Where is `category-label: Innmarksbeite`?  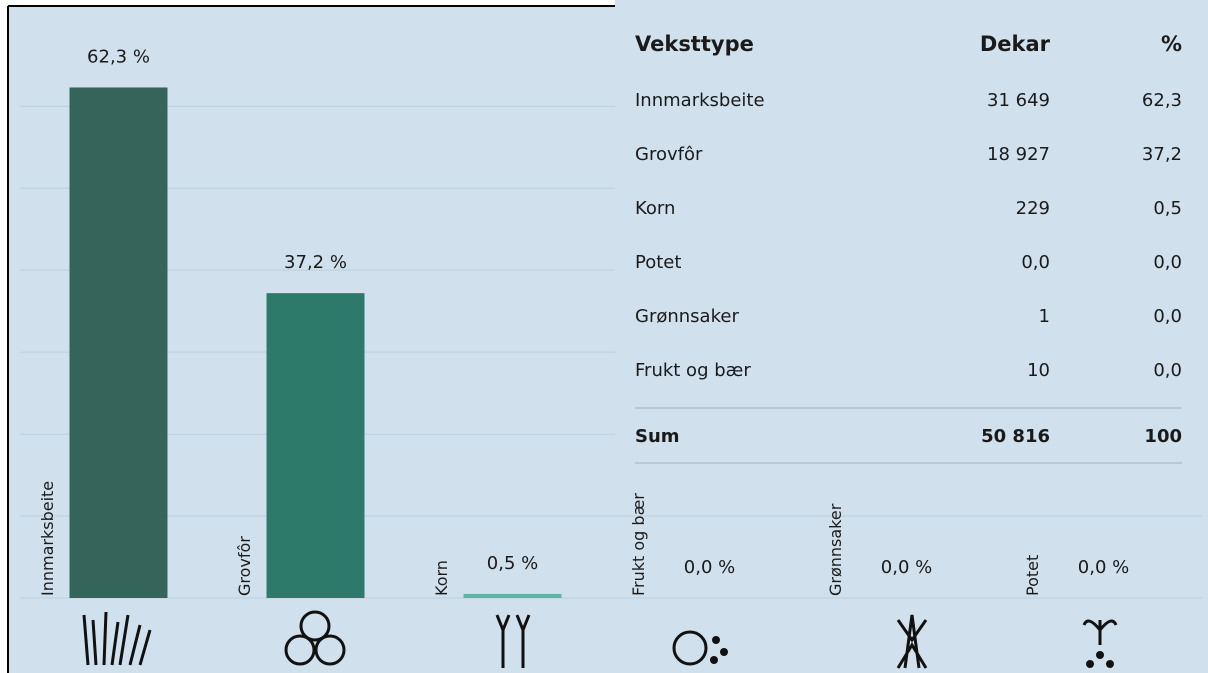 category-label: Innmarksbeite is located at coordinates (47, 538).